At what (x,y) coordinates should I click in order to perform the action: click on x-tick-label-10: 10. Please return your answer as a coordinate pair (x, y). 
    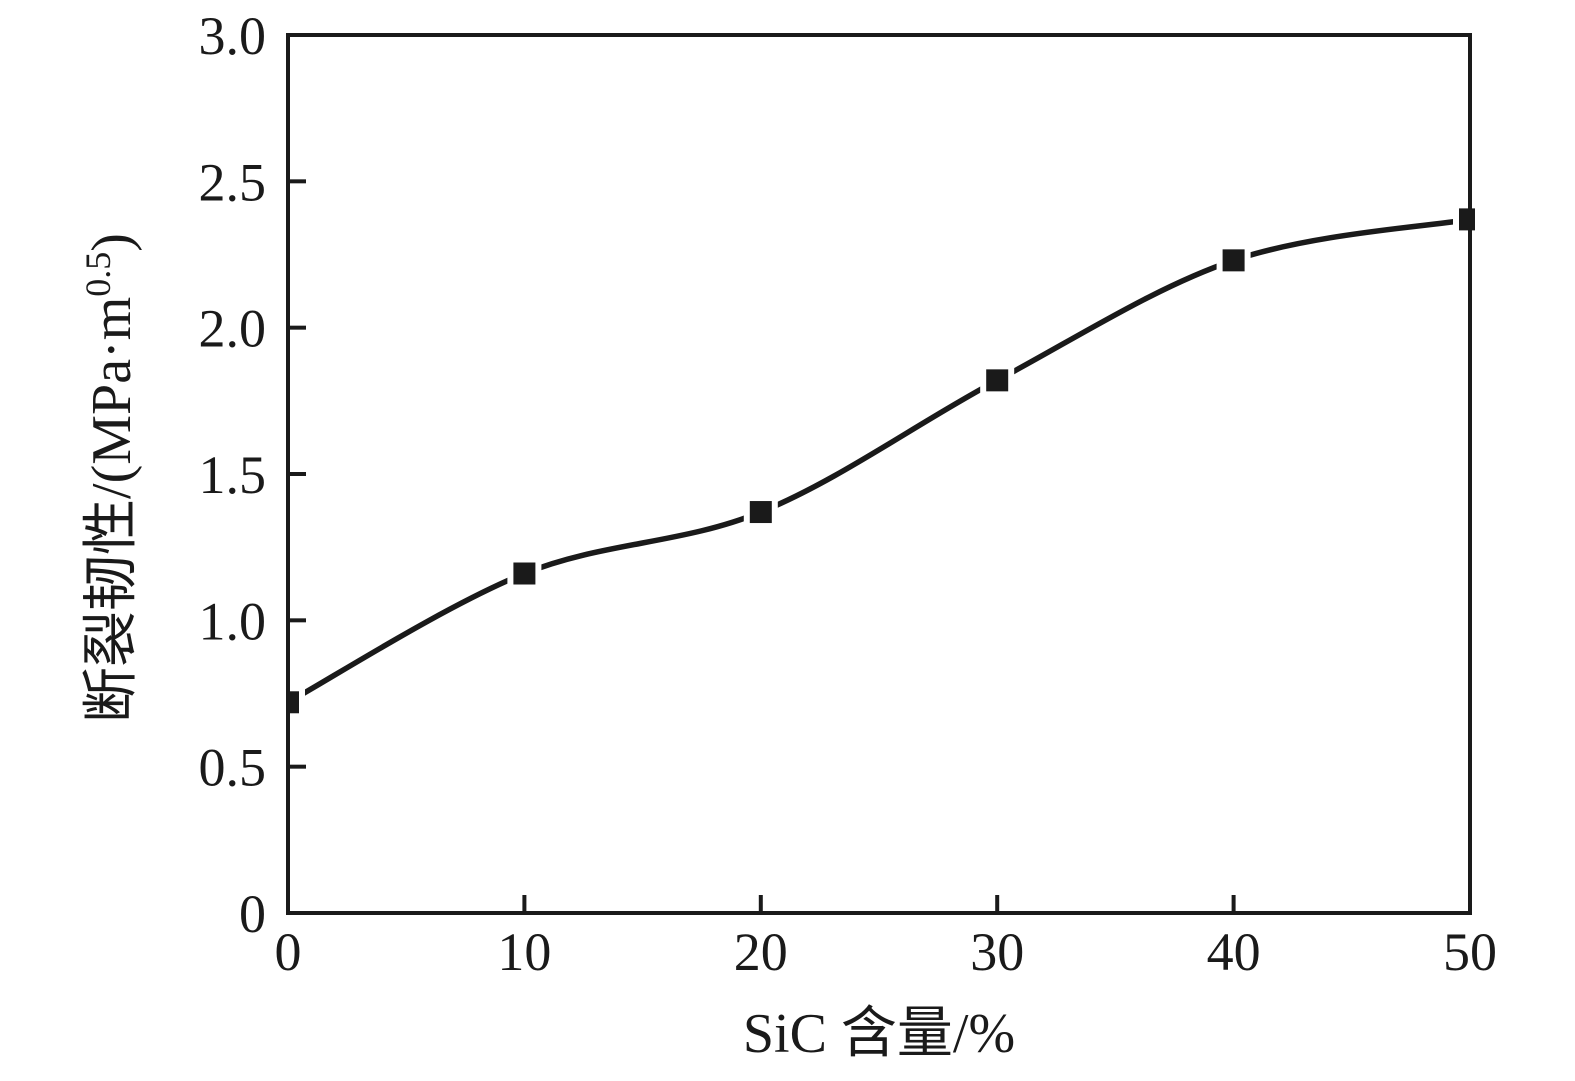
    Looking at the image, I should click on (524, 952).